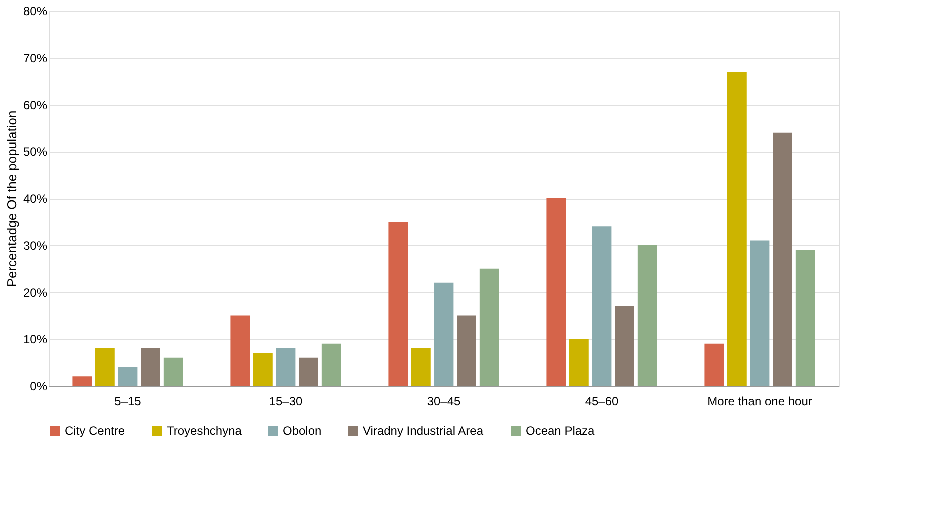 This screenshot has width=926, height=524. I want to click on x-tick-label: More than one hour, so click(760, 401).